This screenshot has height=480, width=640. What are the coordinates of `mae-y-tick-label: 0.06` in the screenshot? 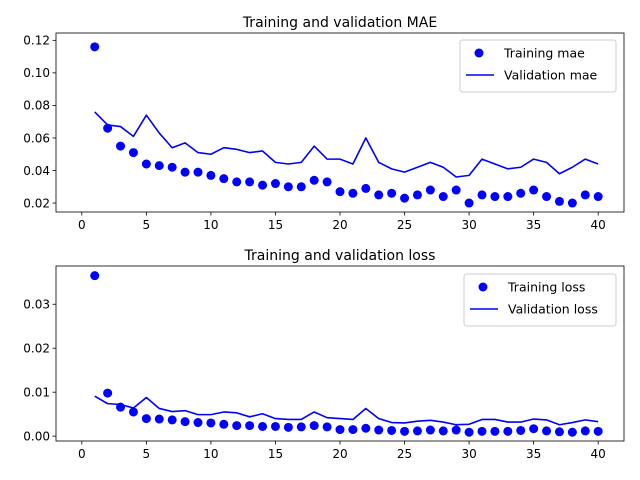 It's located at (36, 138).